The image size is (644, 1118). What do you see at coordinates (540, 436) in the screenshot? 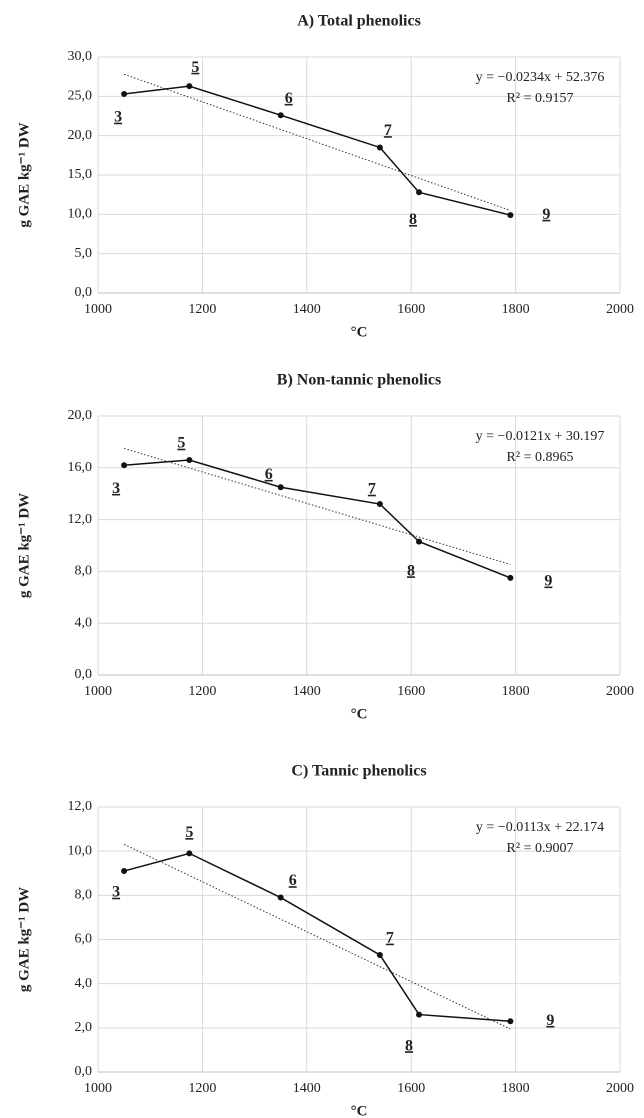
I see `trend-equation: y = −0.0121x + 30.197` at bounding box center [540, 436].